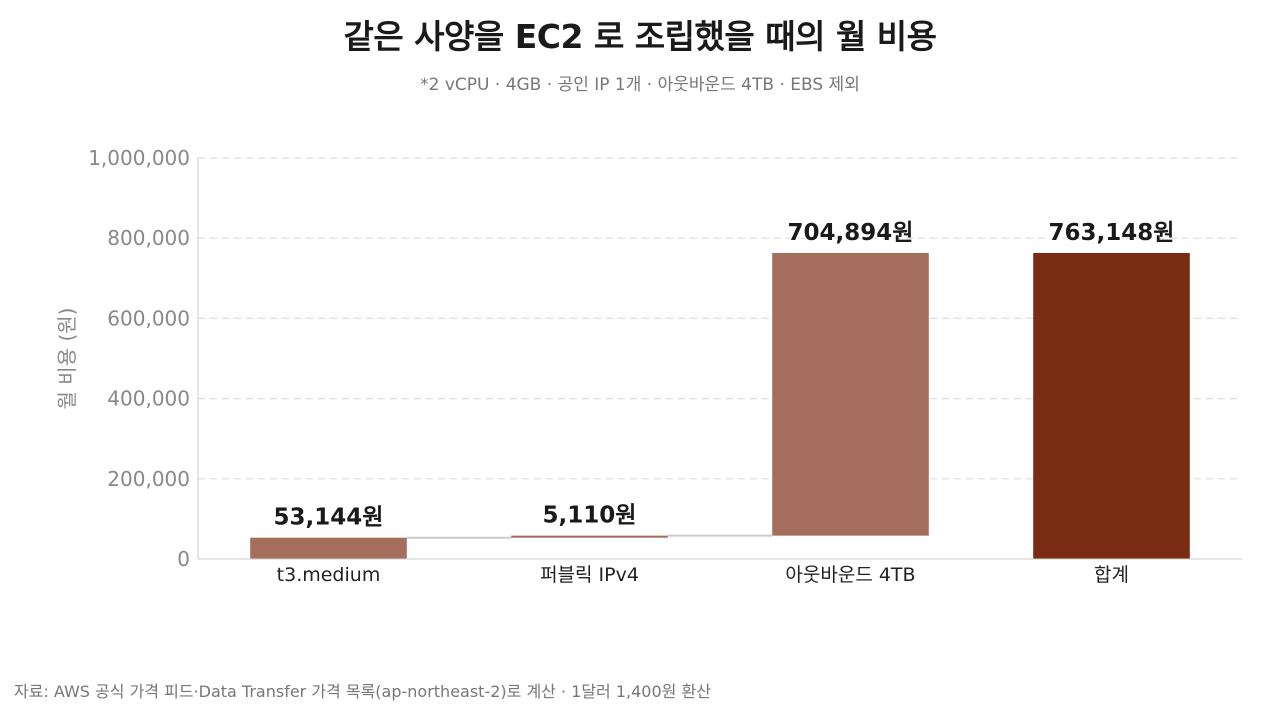 Image resolution: width=1280 pixels, height=717 pixels. What do you see at coordinates (148, 479) in the screenshot?
I see `y-tick-label: 200,000` at bounding box center [148, 479].